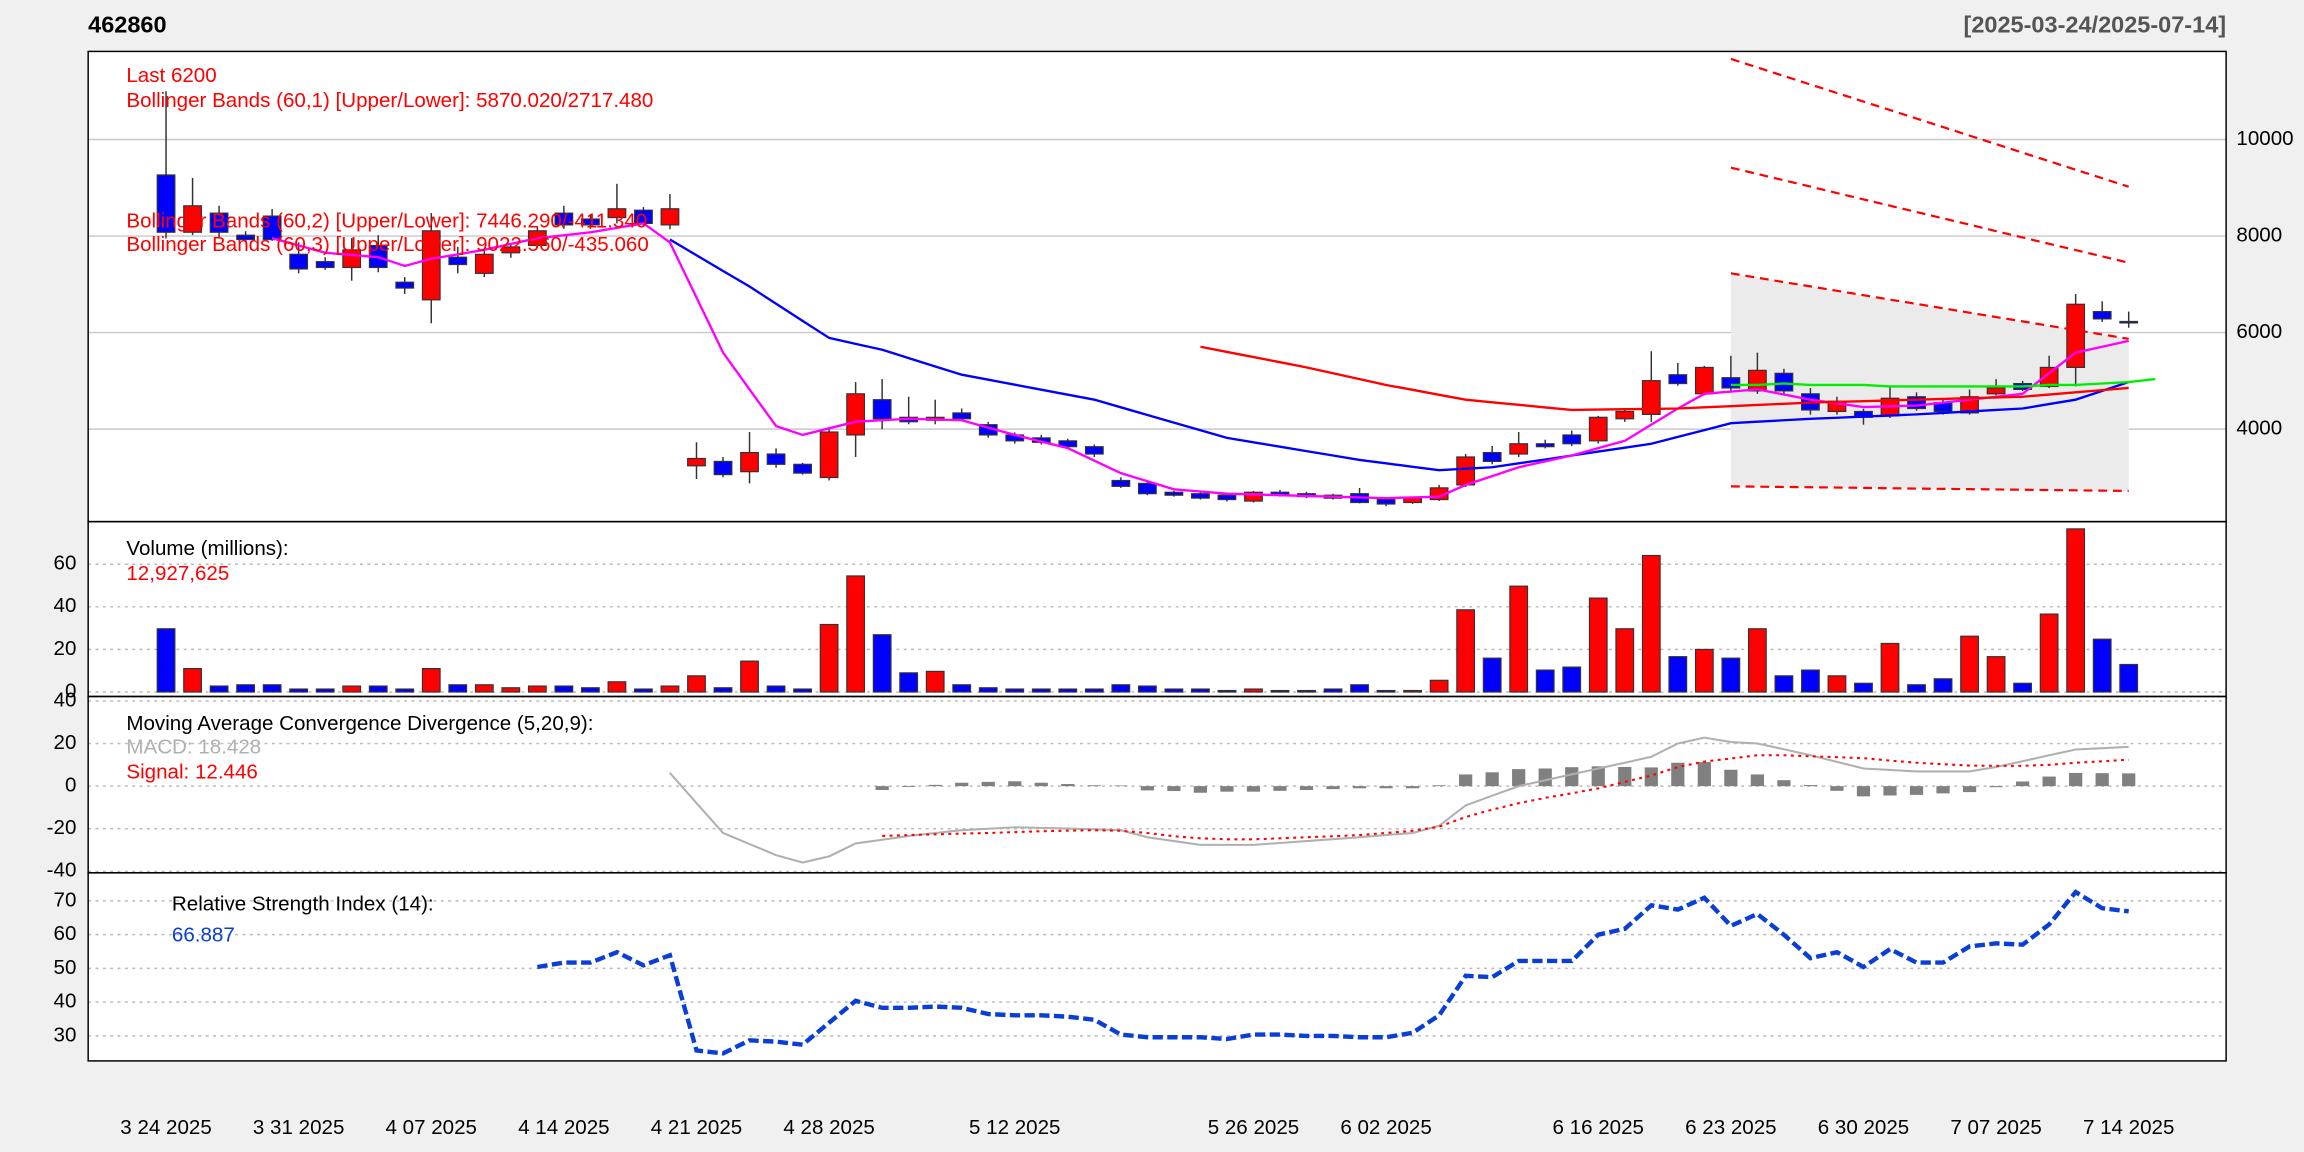  Describe the element at coordinates (203, 934) in the screenshot. I see `legend-text: 66.887` at that location.